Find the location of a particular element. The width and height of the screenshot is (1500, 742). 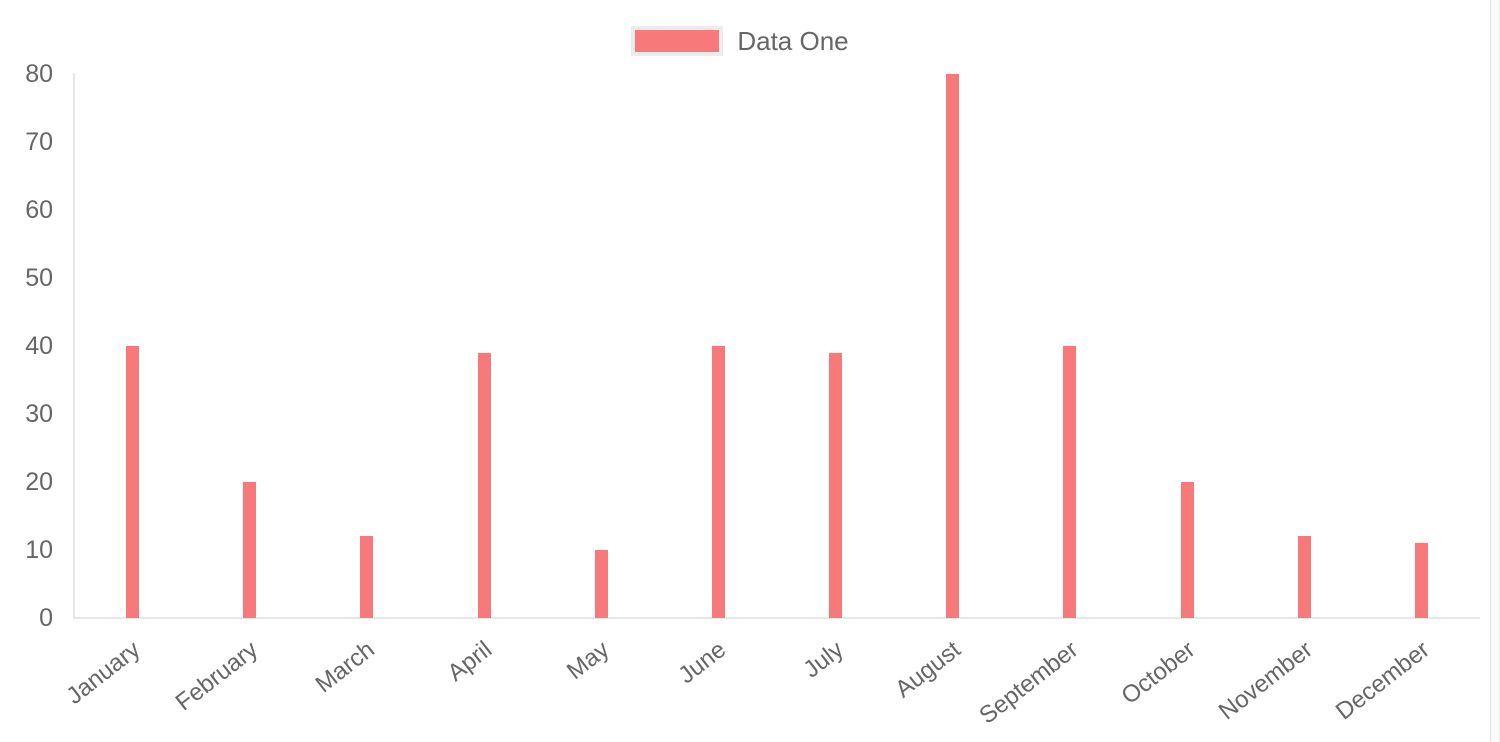

y-tick-label-0: 0 is located at coordinates (46, 618).